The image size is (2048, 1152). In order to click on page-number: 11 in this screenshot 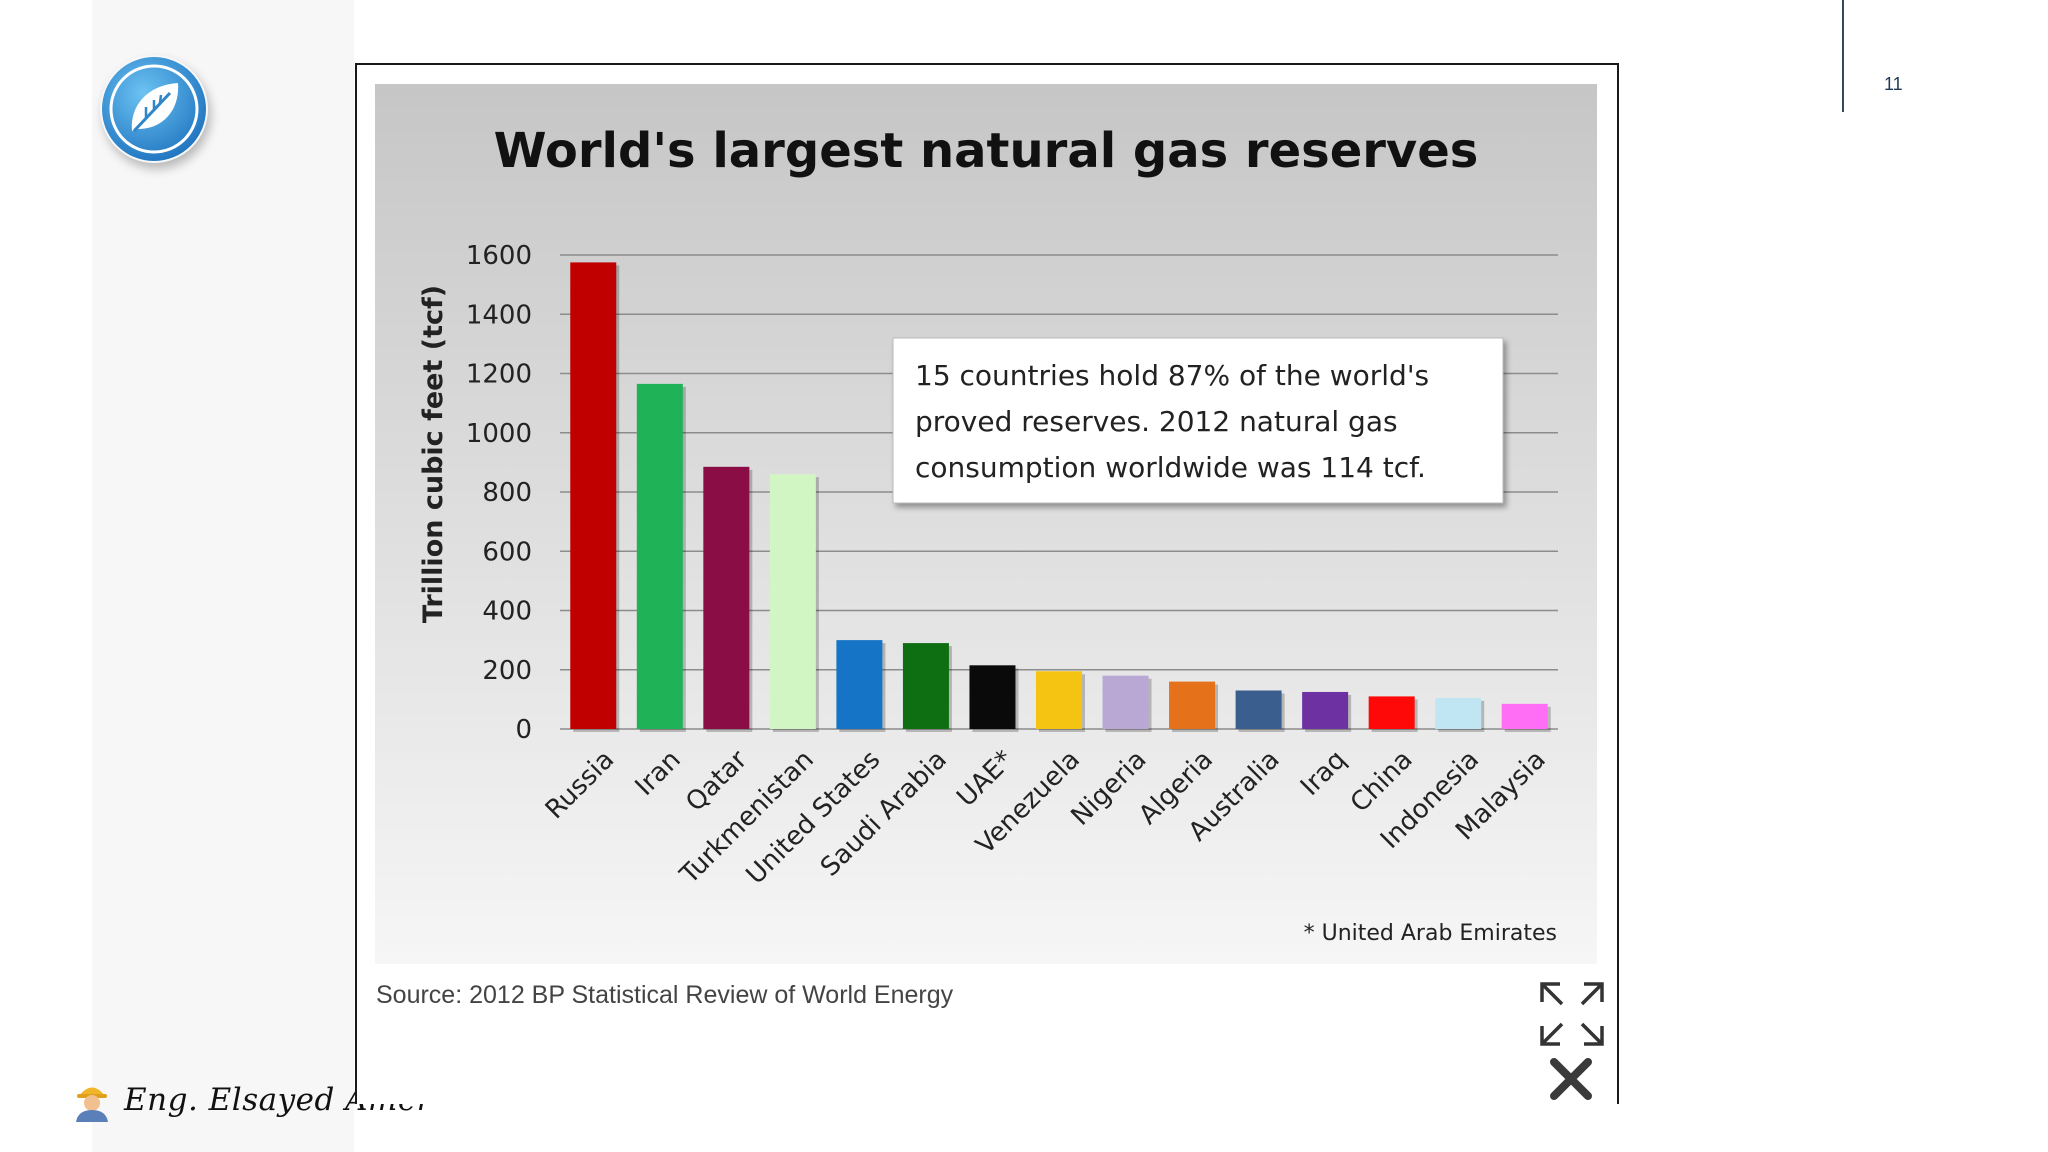, I will do `click(1893, 84)`.